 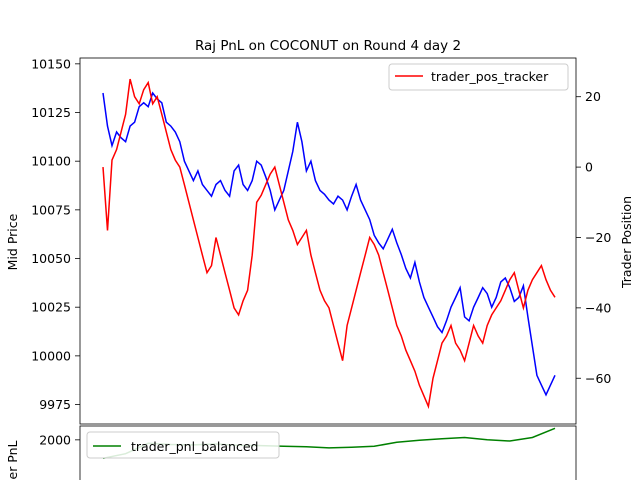 I want to click on left-y-tick-label-4: 10050, so click(x=51, y=258).